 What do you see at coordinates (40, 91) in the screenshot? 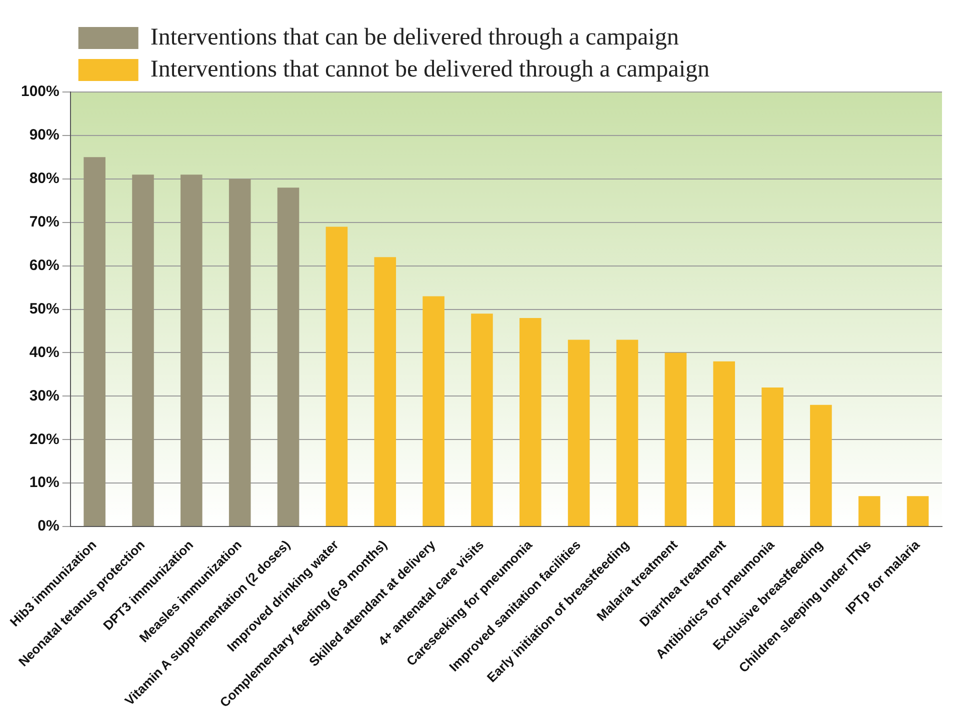
I see `y-tick-label: 100%` at bounding box center [40, 91].